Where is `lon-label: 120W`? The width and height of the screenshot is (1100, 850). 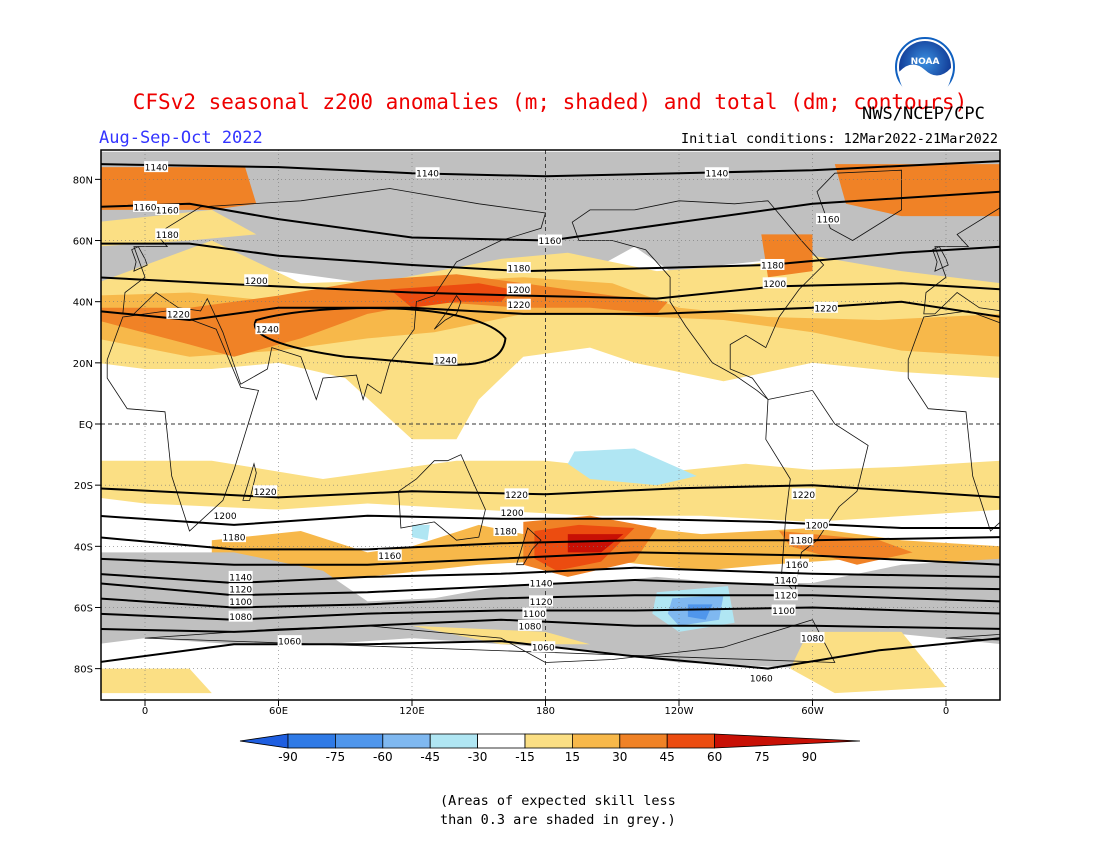 lon-label: 120W is located at coordinates (679, 711).